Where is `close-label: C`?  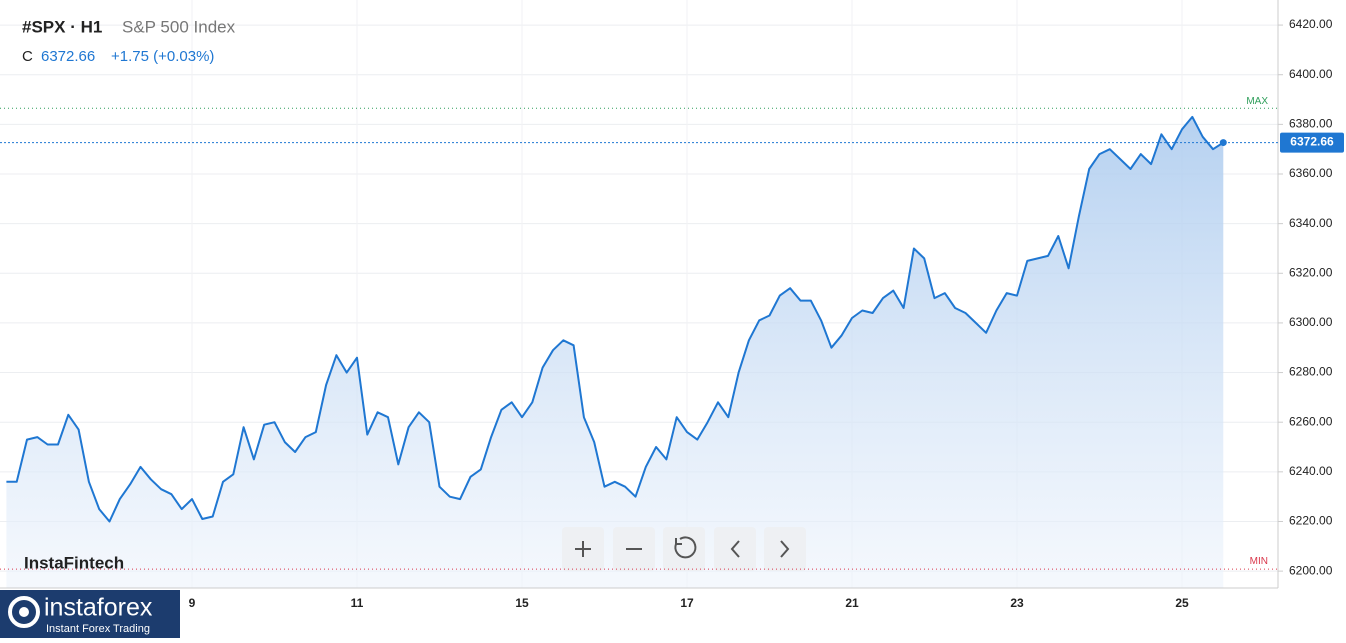 close-label: C is located at coordinates (27, 56).